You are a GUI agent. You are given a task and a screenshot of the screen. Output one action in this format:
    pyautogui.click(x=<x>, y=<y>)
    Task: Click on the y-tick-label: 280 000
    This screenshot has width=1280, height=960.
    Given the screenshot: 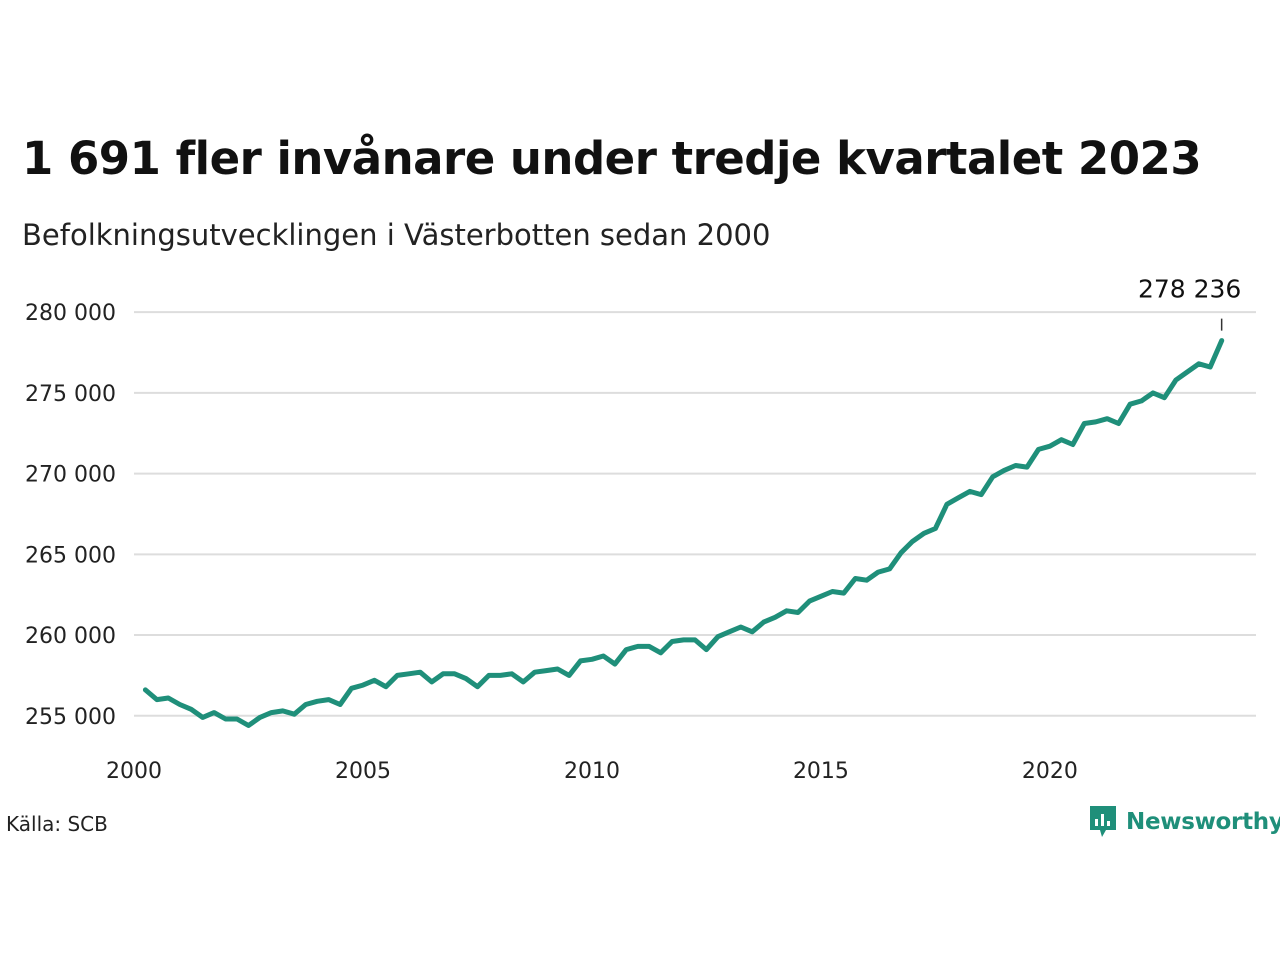 What is the action you would take?
    pyautogui.click(x=70, y=313)
    